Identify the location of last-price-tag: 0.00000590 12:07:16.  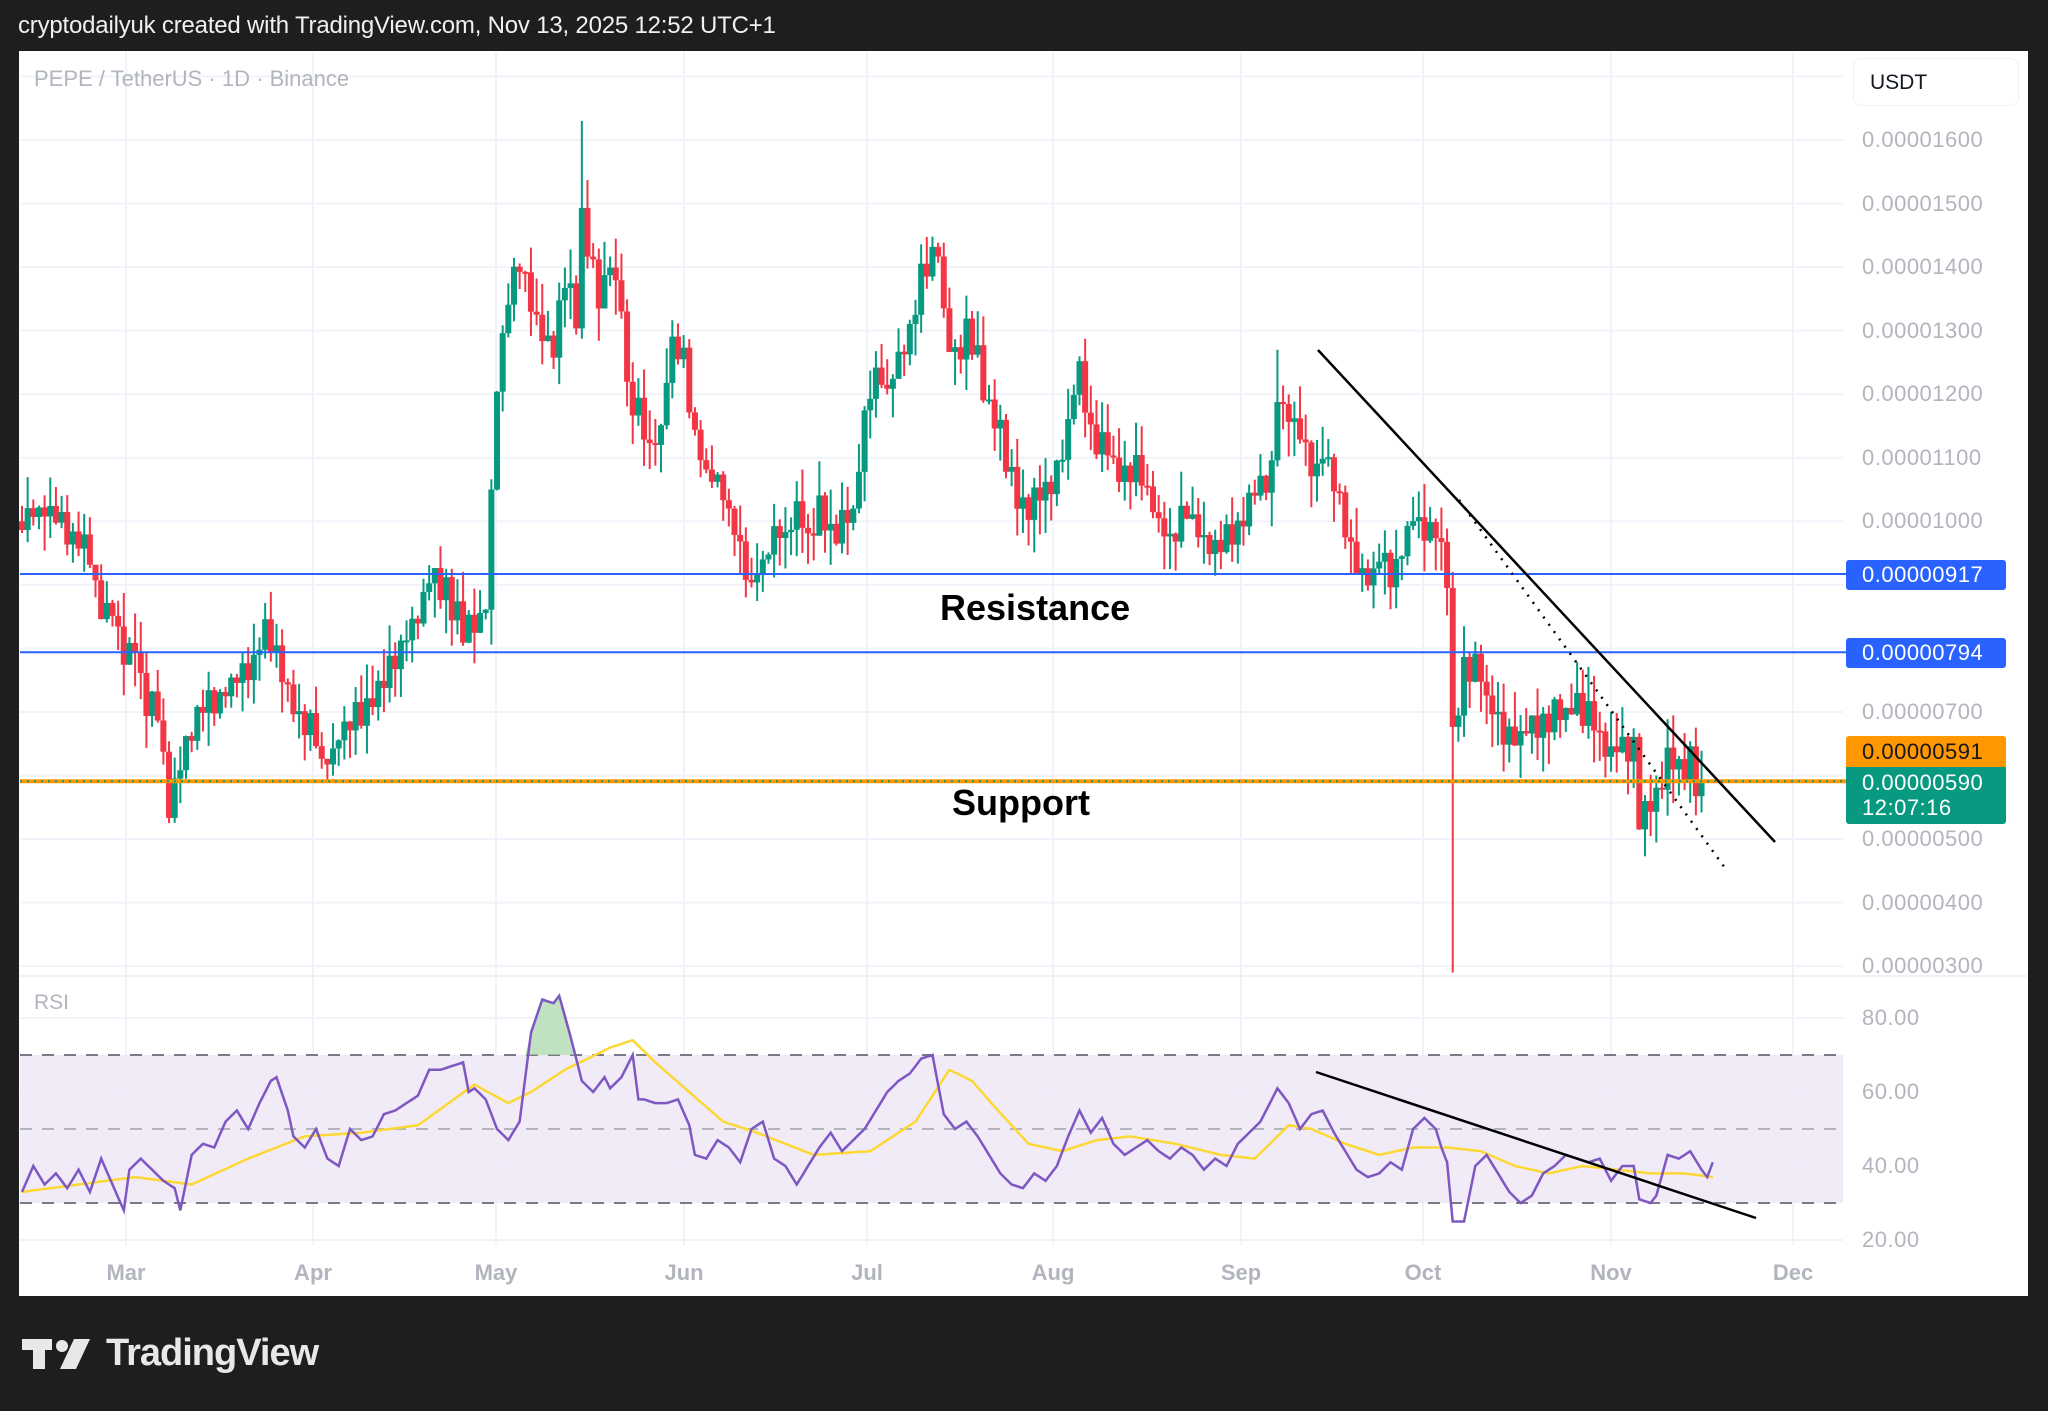
(1926, 795).